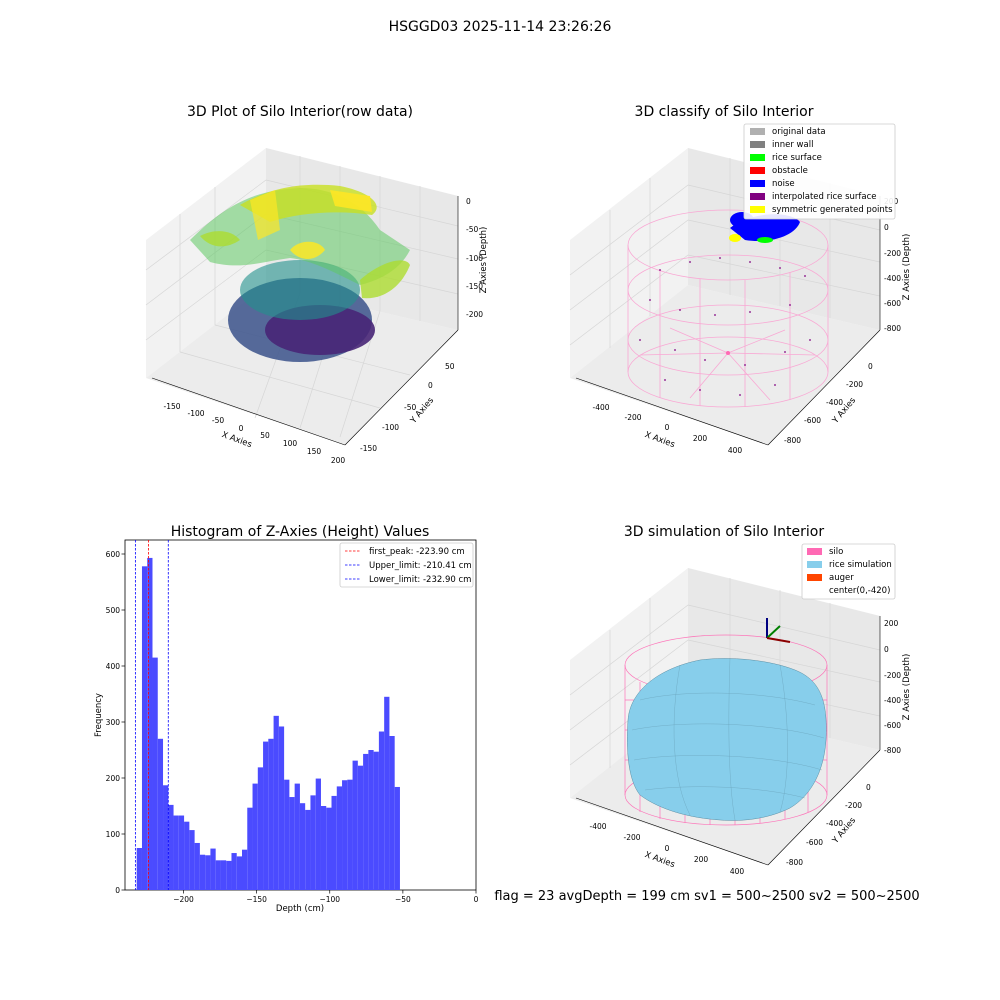  I want to click on legend-swatch-original, so click(757, 131).